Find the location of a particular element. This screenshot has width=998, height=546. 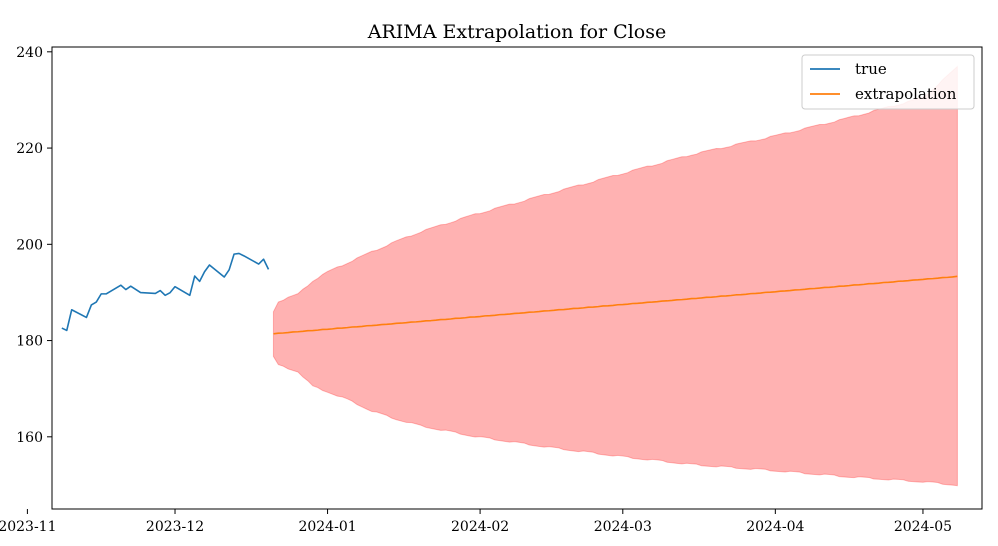

series-layer is located at coordinates (509, 293).